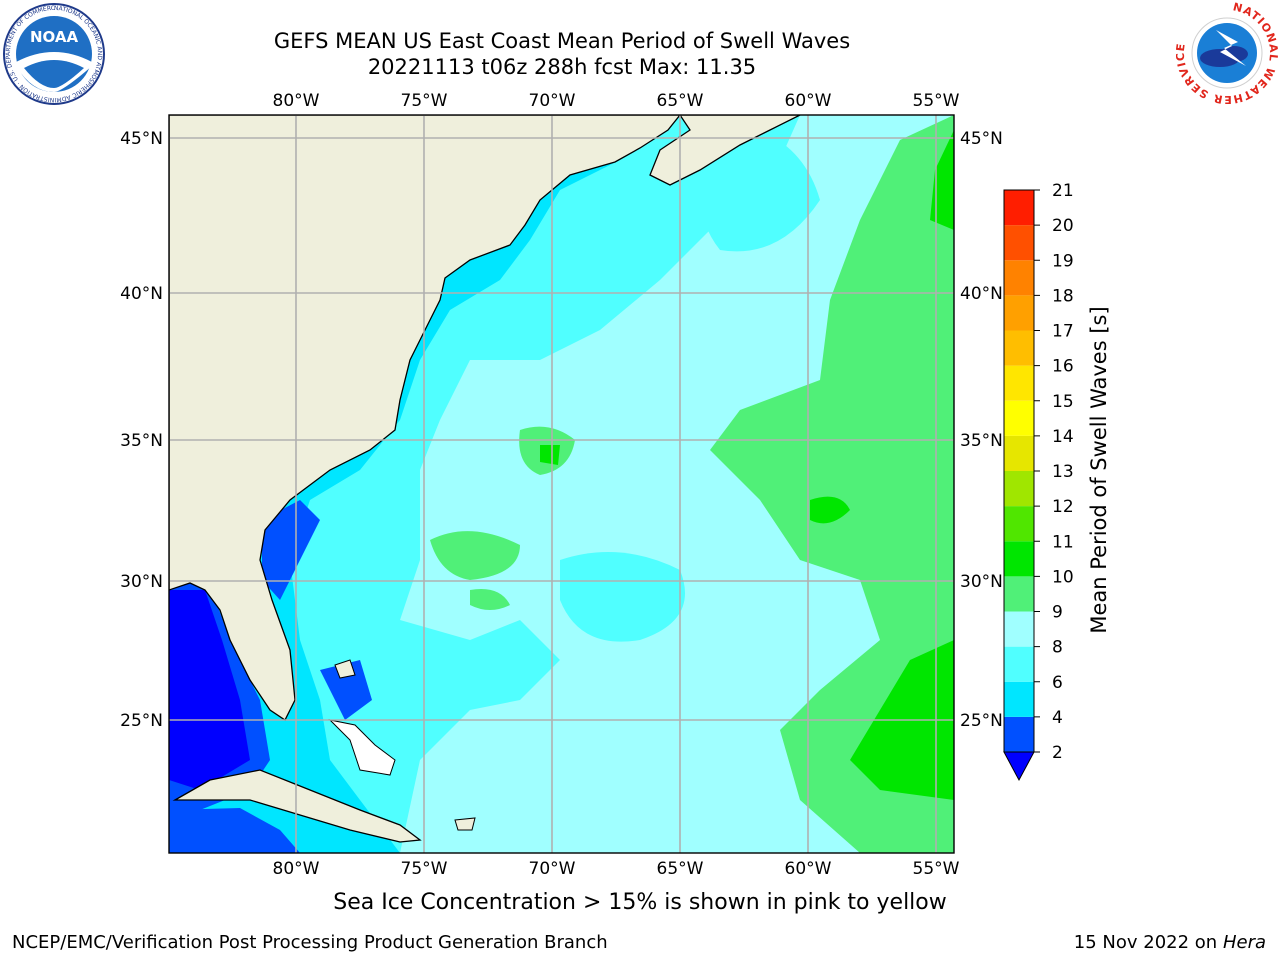  I want to click on colorbar-tick-label: 9, so click(1057, 613).